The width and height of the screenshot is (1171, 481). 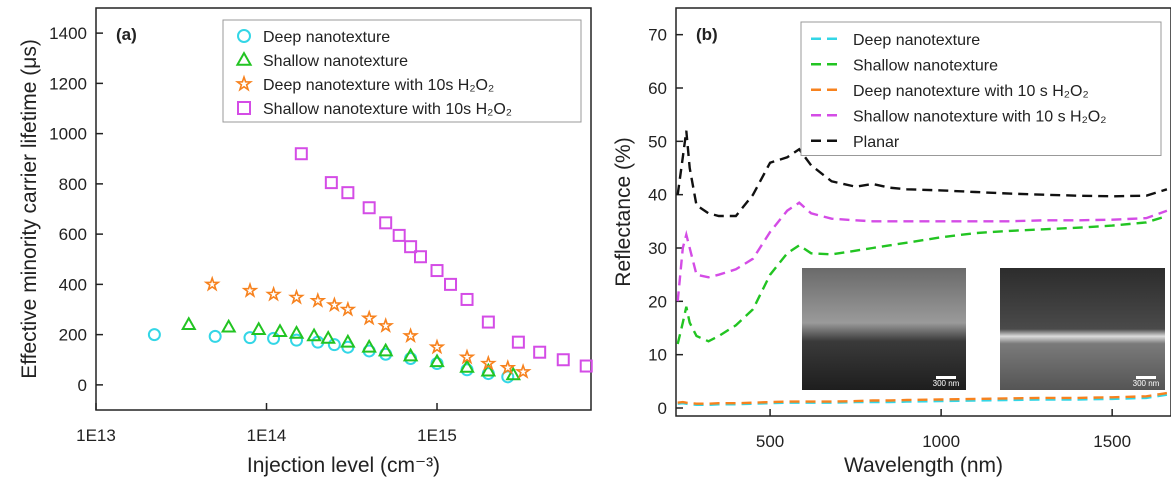 What do you see at coordinates (657, 141) in the screenshot?
I see `y-tick-label: 50` at bounding box center [657, 141].